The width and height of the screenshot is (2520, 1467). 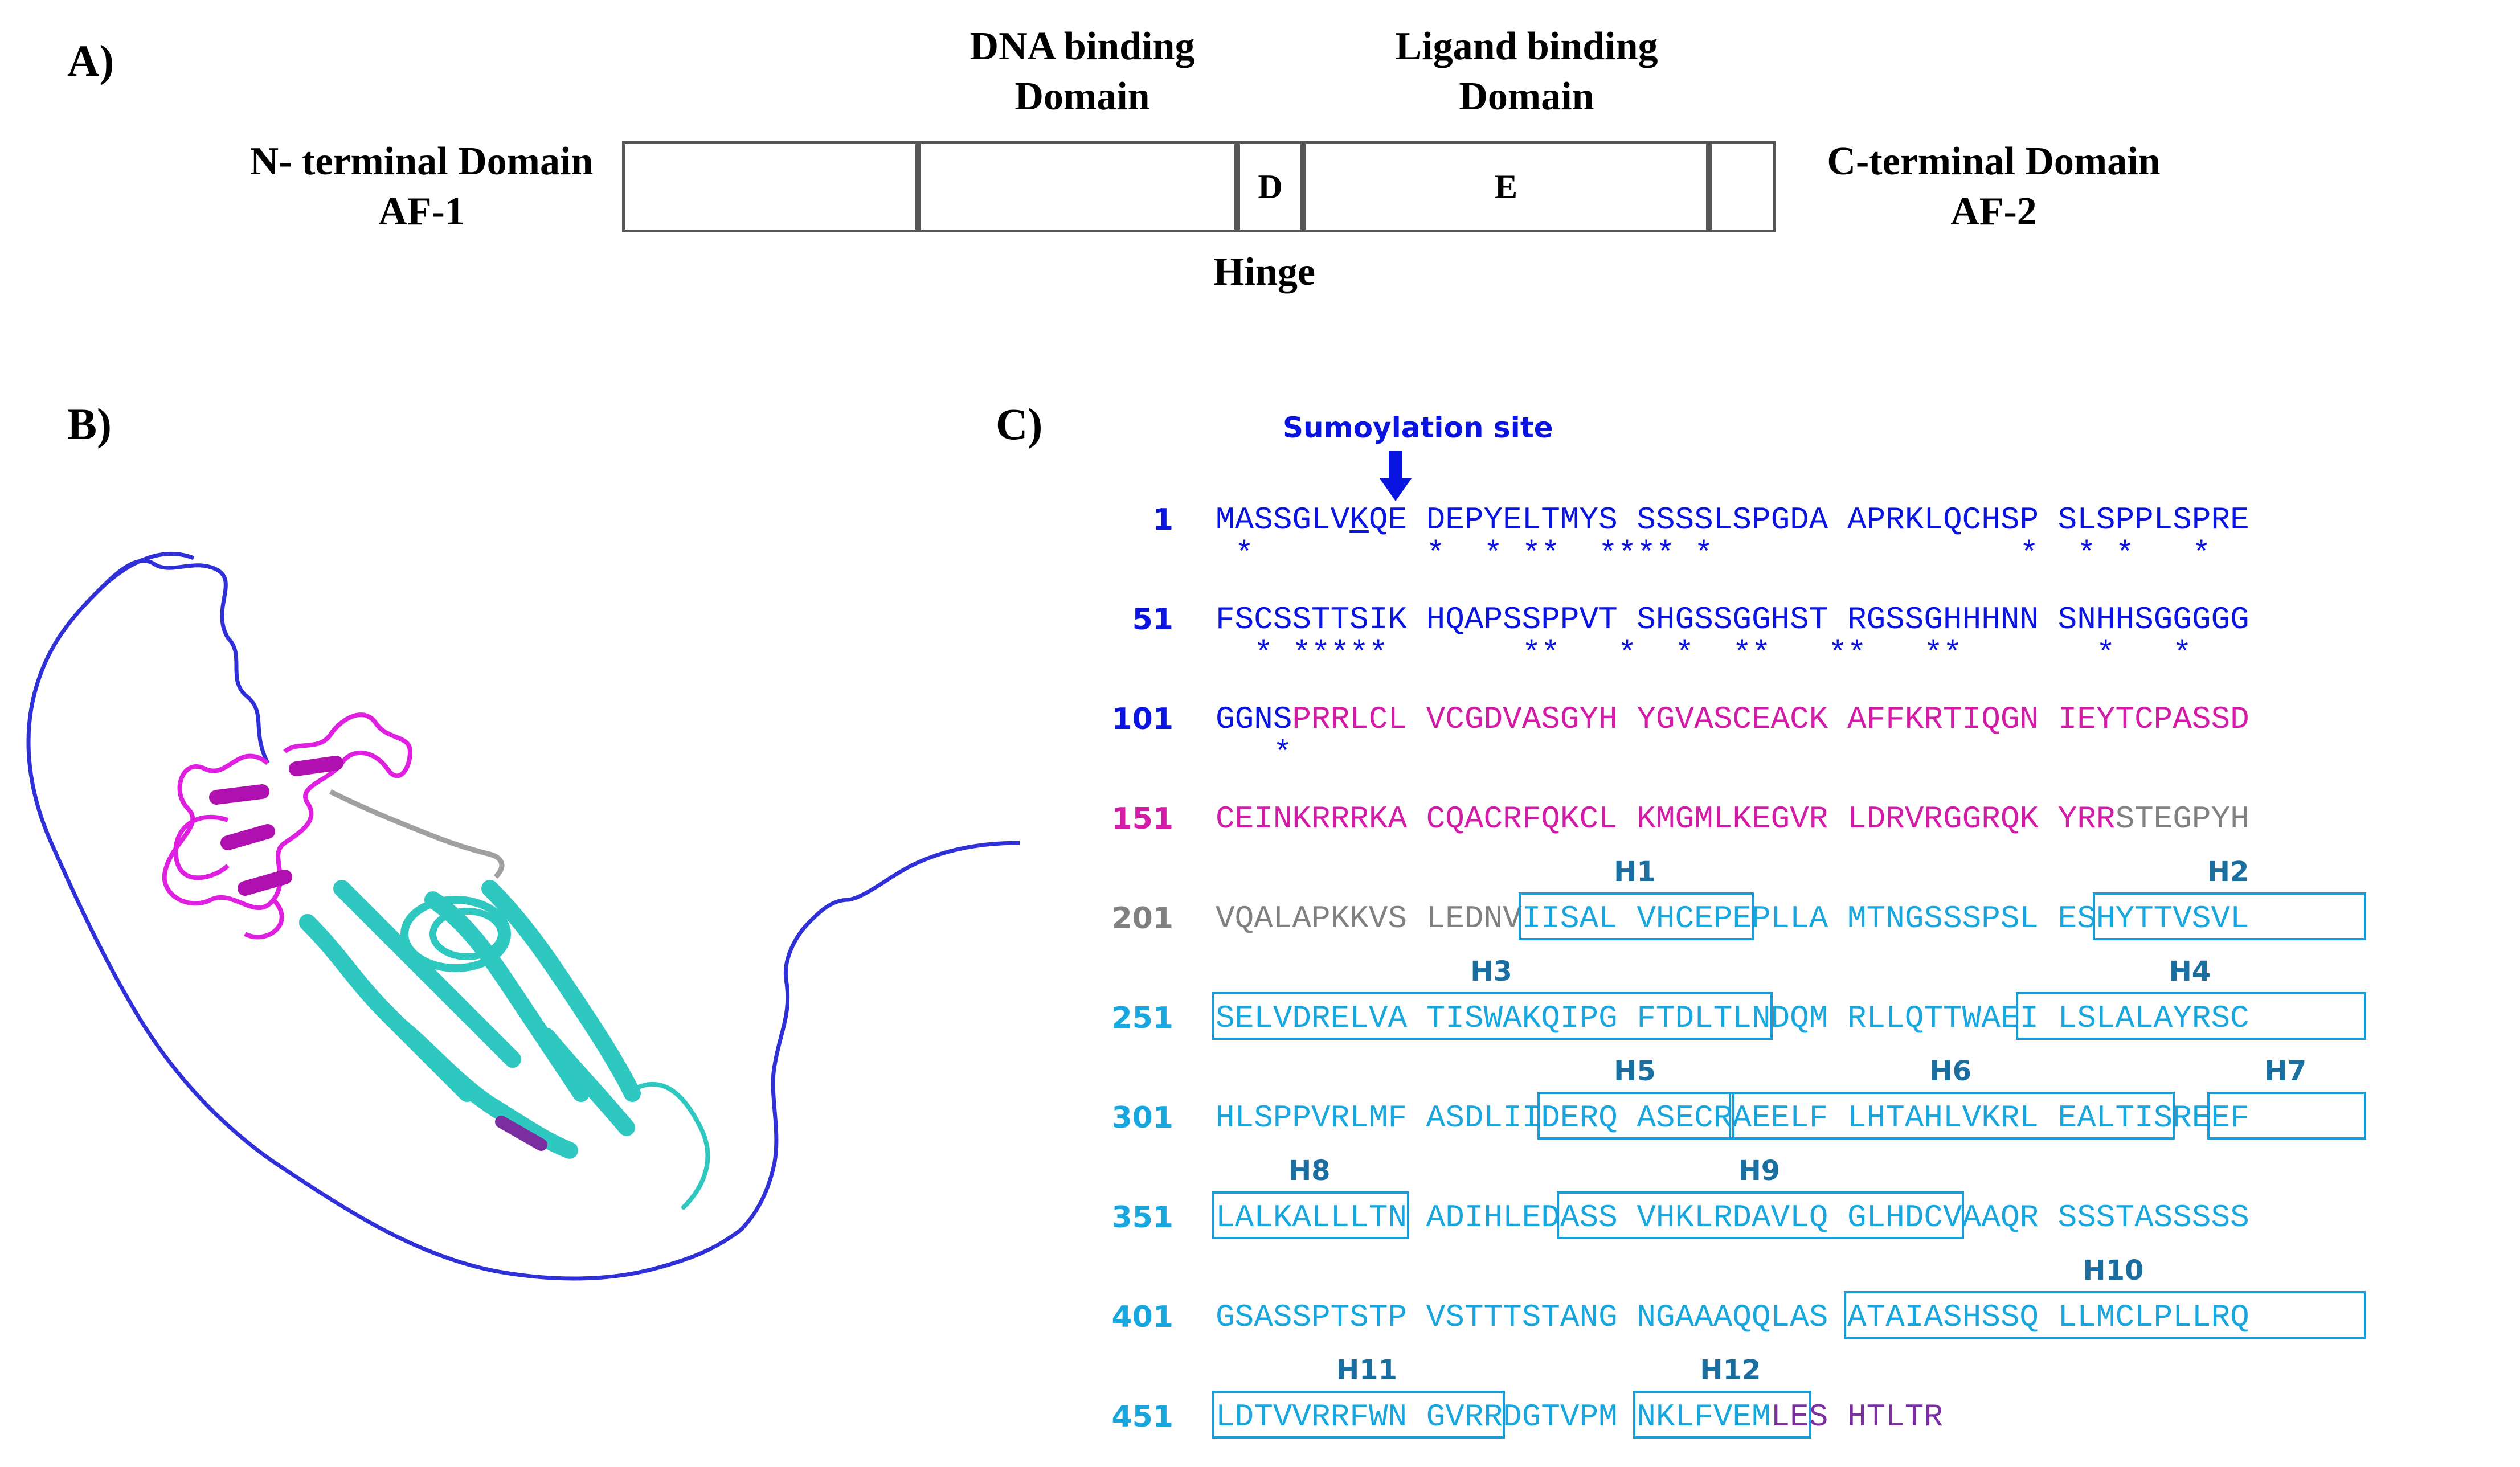 I want to click on sequence-segment: VQALAPKKVS LEDNV, so click(x=1369, y=918).